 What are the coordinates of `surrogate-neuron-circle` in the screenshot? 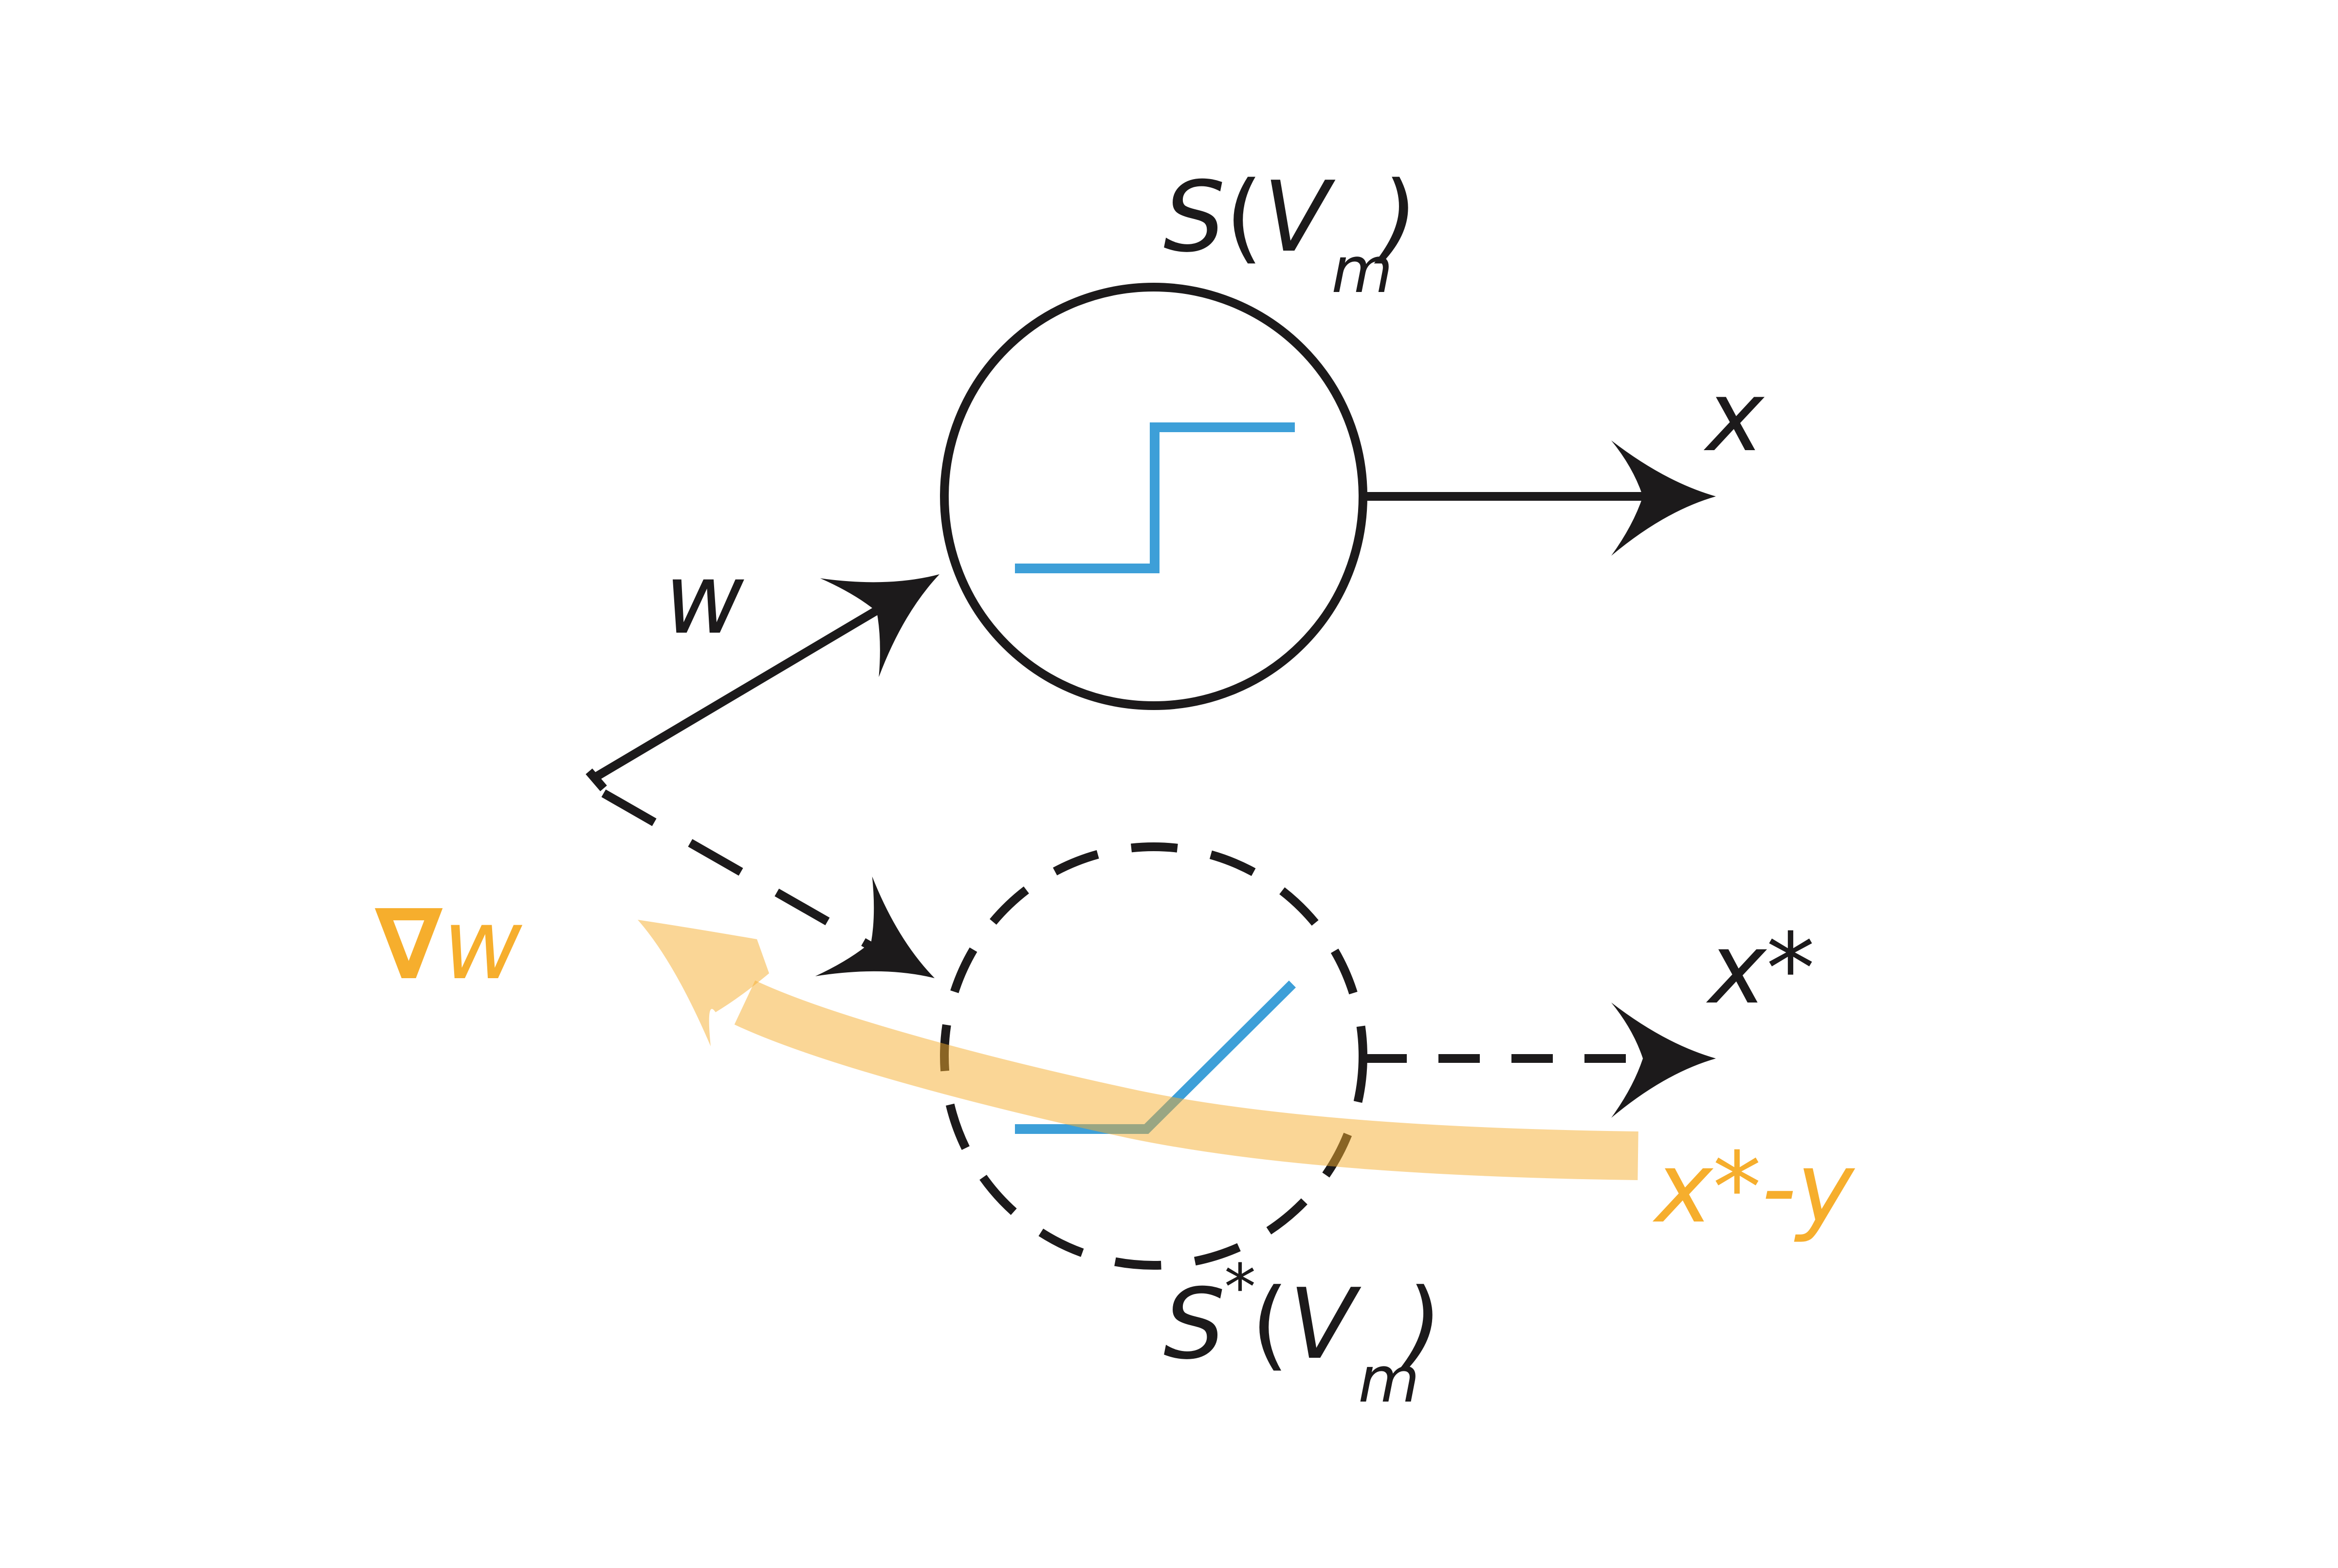 It's located at (1153, 1056).